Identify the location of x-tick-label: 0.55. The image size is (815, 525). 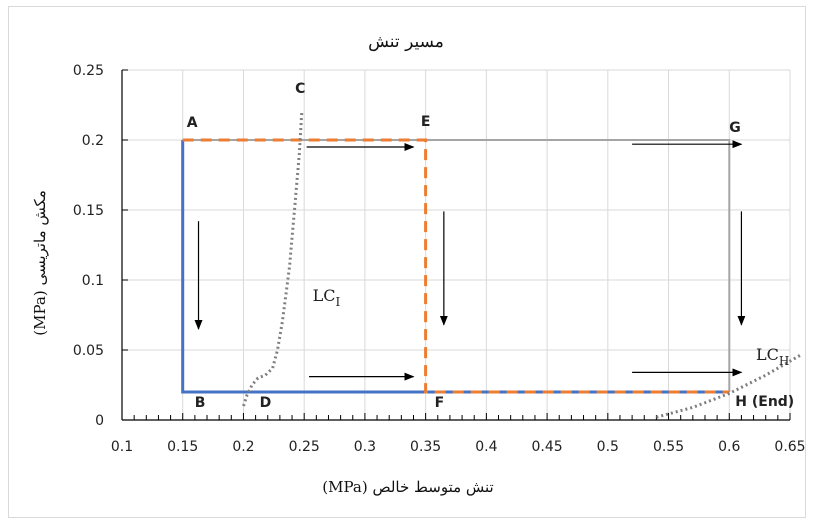
(668, 447).